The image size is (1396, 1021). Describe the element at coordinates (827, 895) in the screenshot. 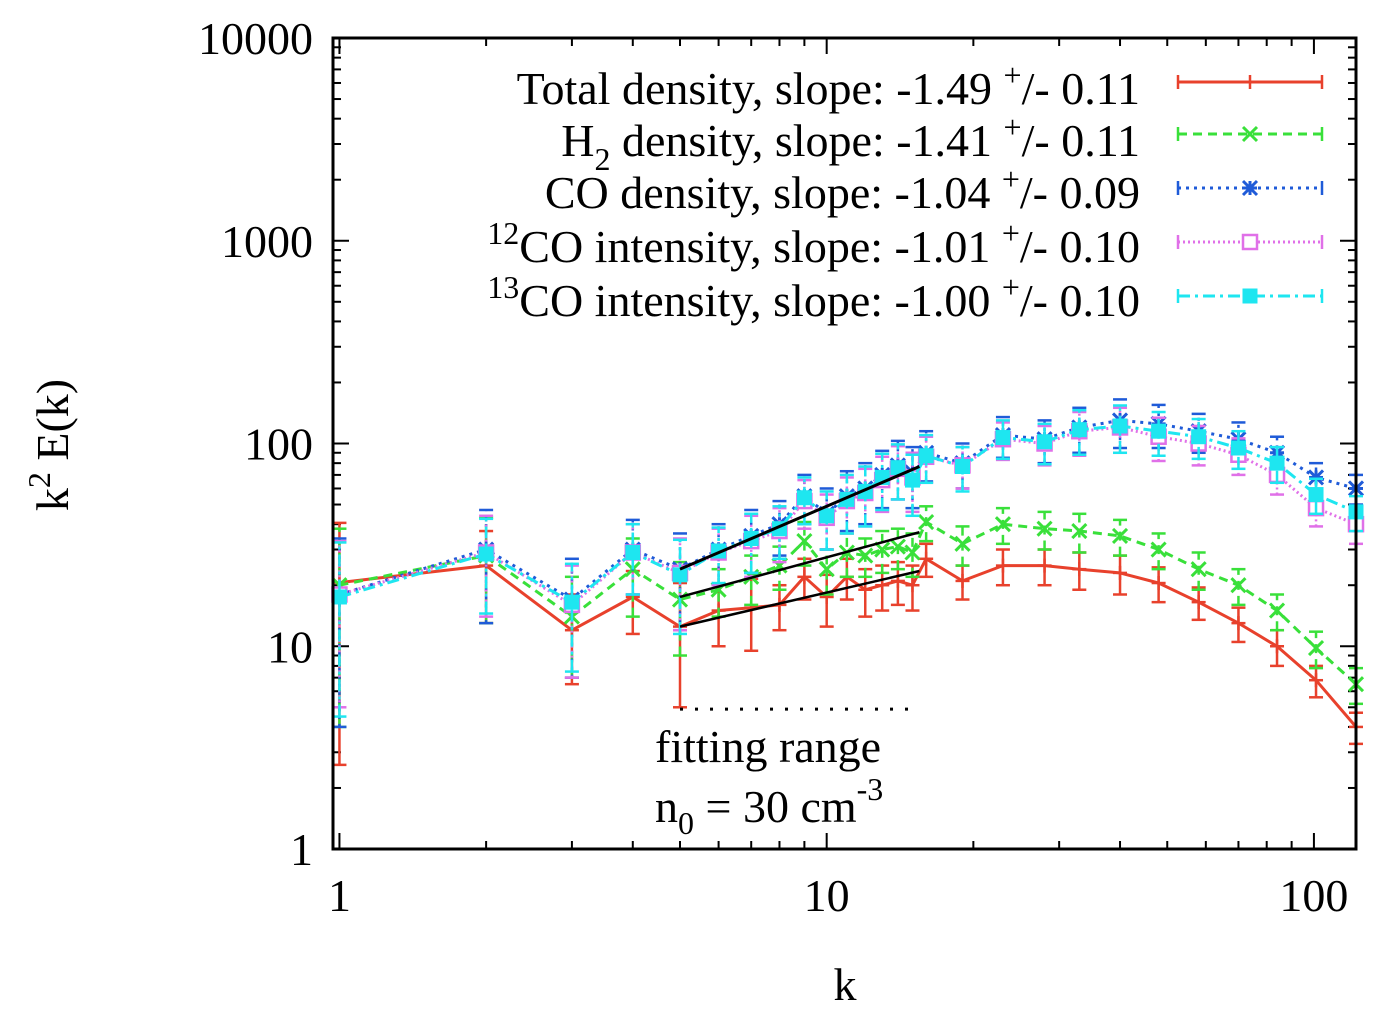

I see `x-tick-label: 10` at that location.